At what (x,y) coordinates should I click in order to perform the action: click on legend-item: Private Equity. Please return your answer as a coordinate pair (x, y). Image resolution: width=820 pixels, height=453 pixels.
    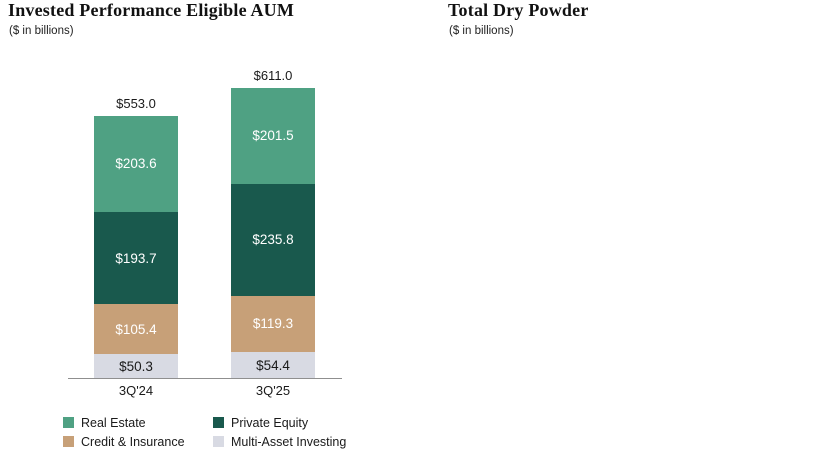
    Looking at the image, I should click on (279, 422).